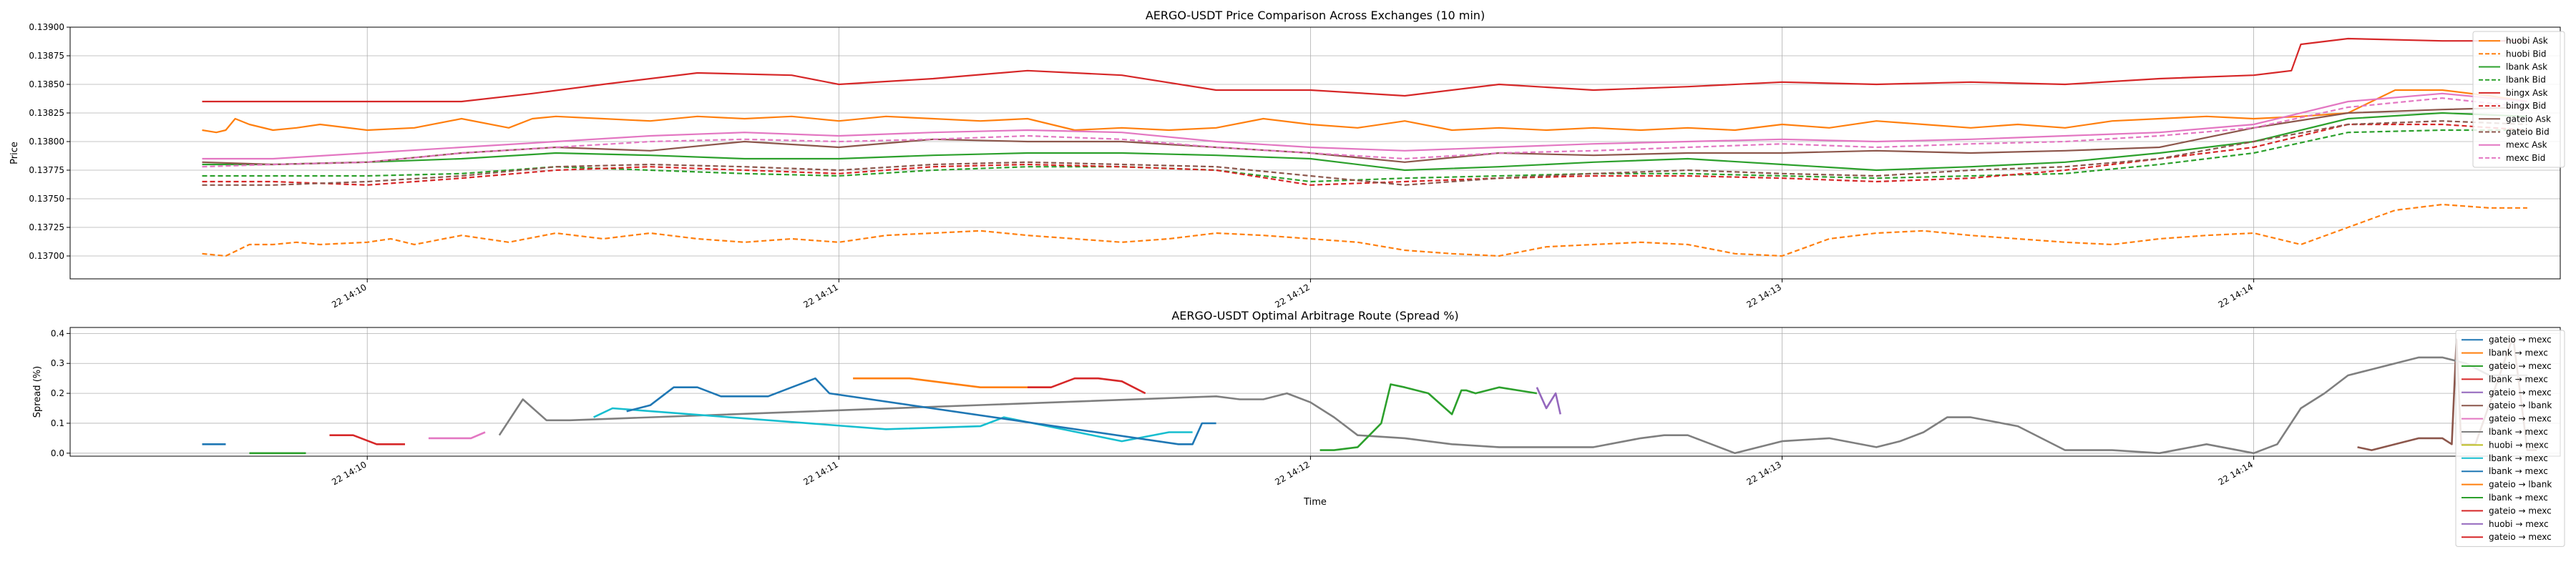  What do you see at coordinates (57, 453) in the screenshot?
I see `y-tick-label: 0.0` at bounding box center [57, 453].